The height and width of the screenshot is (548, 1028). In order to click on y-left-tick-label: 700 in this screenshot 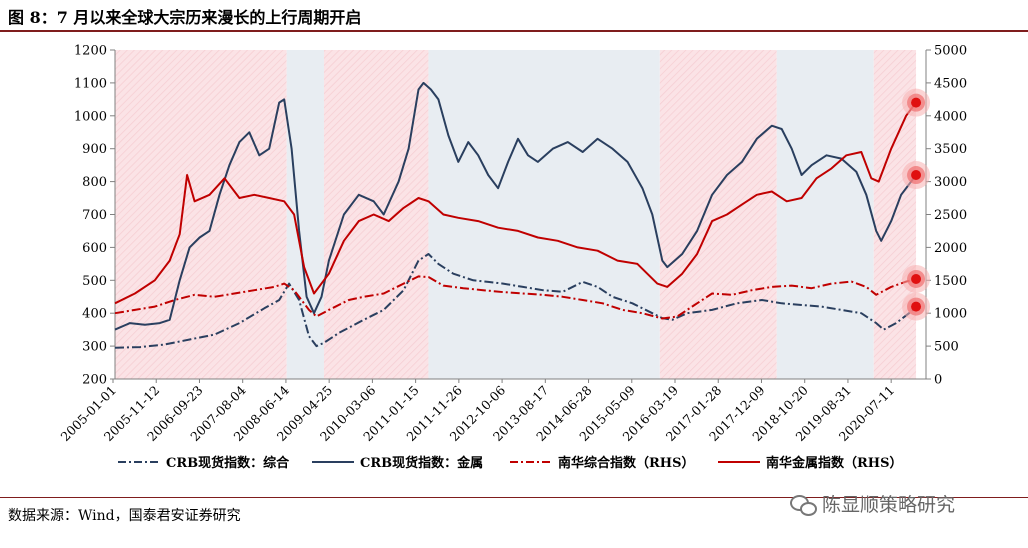, I will do `click(94, 215)`.